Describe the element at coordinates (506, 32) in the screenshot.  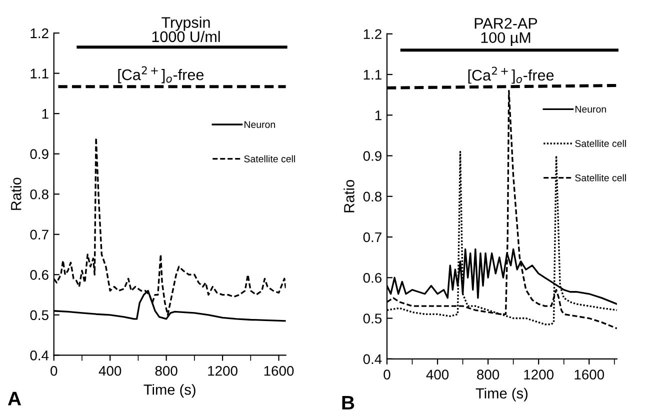
I see `annotation: PAR2-AP 100 µM` at that location.